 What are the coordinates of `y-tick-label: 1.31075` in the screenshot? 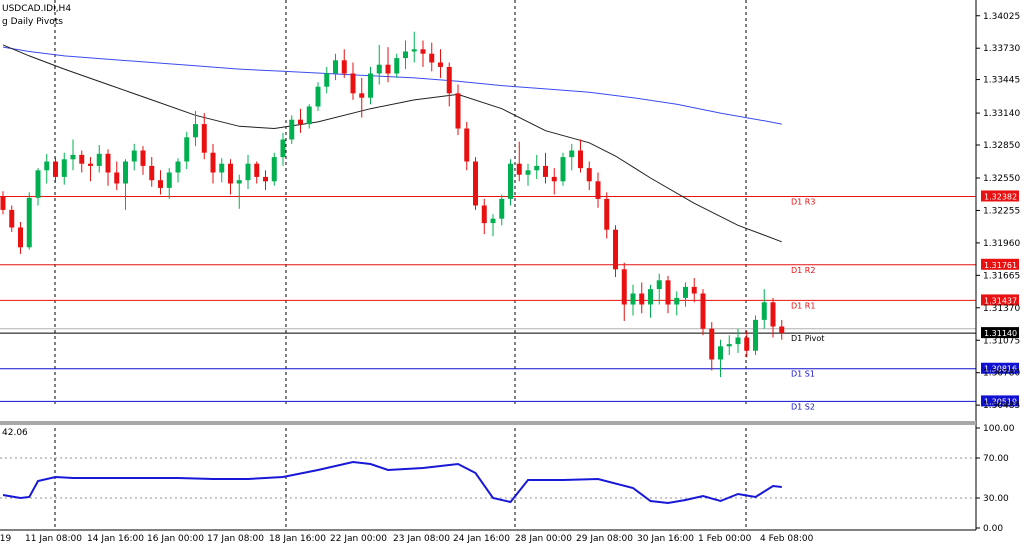 It's located at (1001, 341).